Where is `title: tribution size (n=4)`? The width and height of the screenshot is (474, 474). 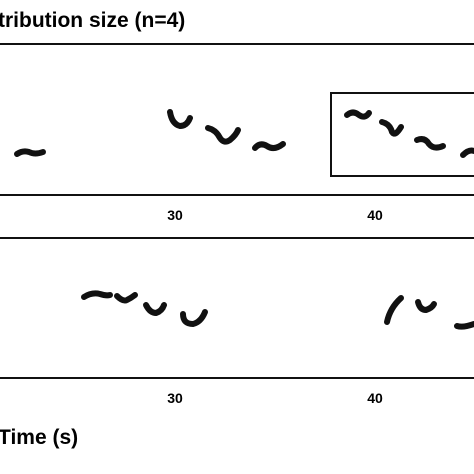
title: tribution size (n=4) is located at coordinates (92, 20).